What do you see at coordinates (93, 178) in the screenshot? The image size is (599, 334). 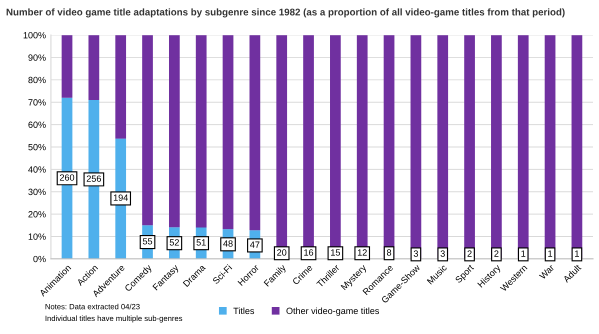 I see `annotation: 256` at bounding box center [93, 178].